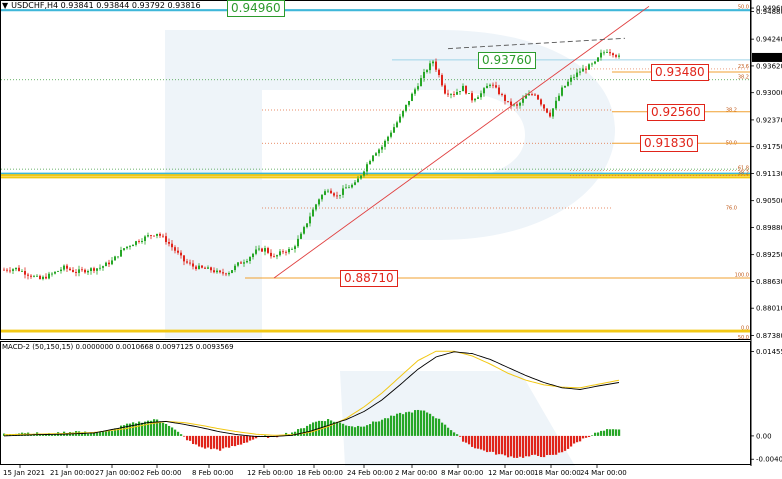 This screenshot has width=782, height=479. I want to click on time-tick-label: 21 Jan 00:00, so click(72, 473).